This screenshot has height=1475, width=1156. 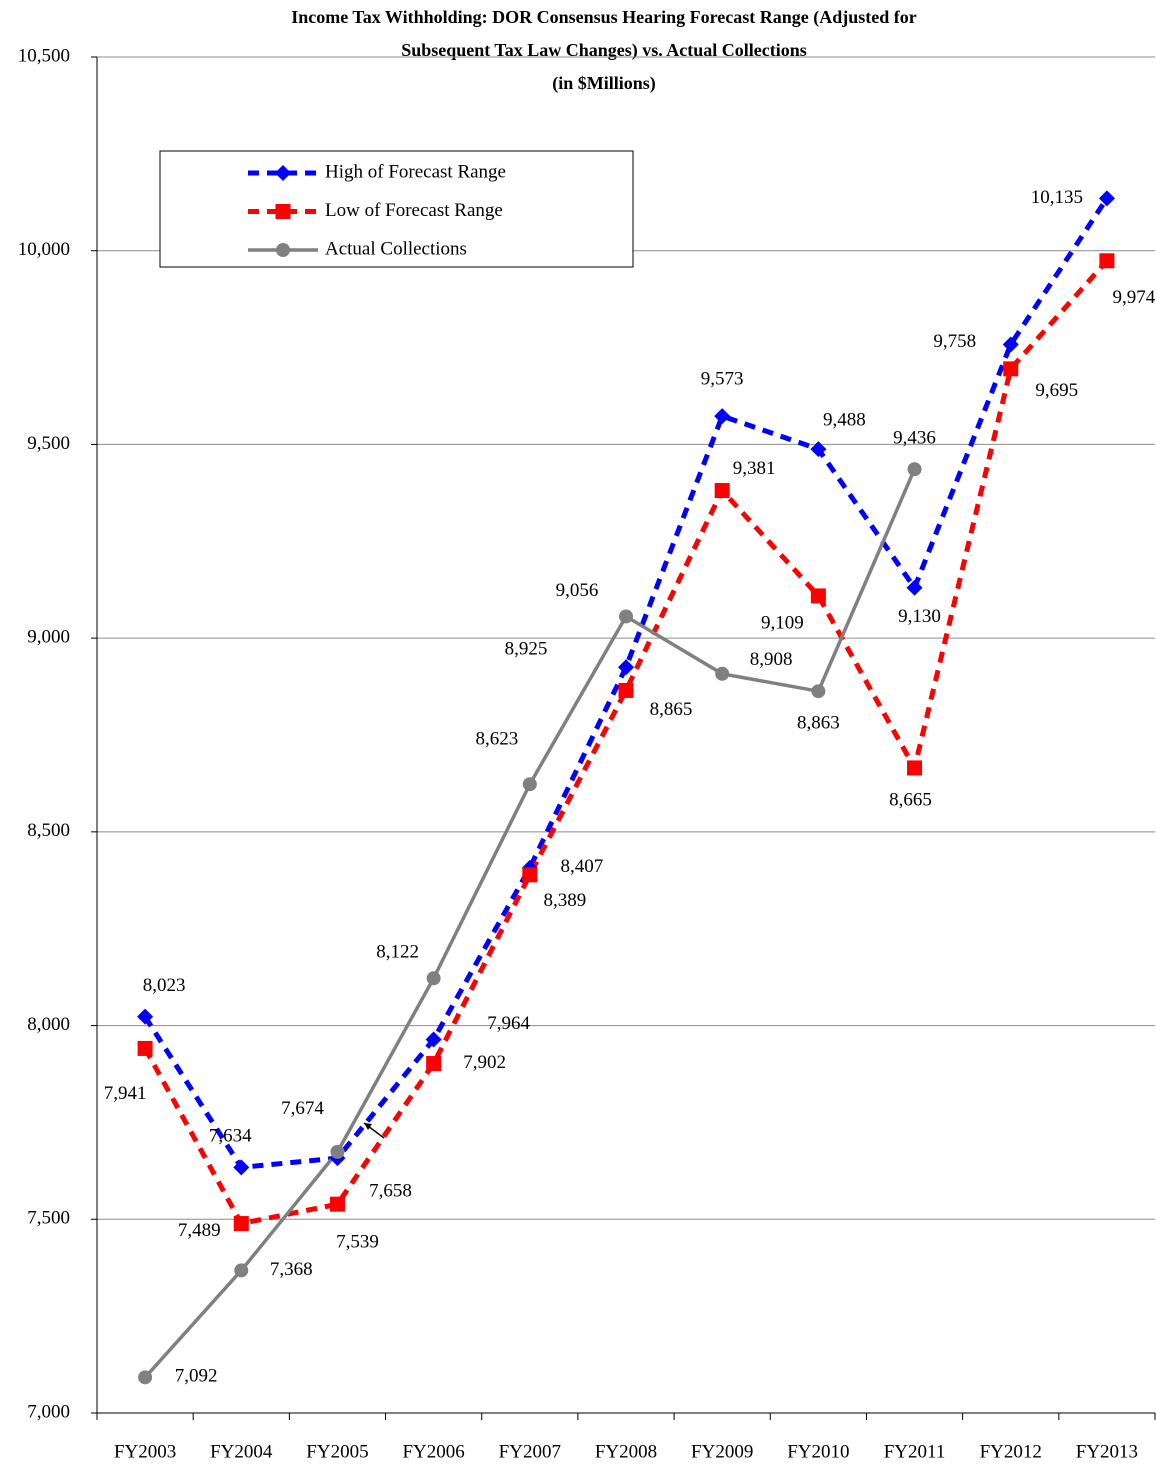 What do you see at coordinates (125, 1093) in the screenshot?
I see `data-label: 7,941` at bounding box center [125, 1093].